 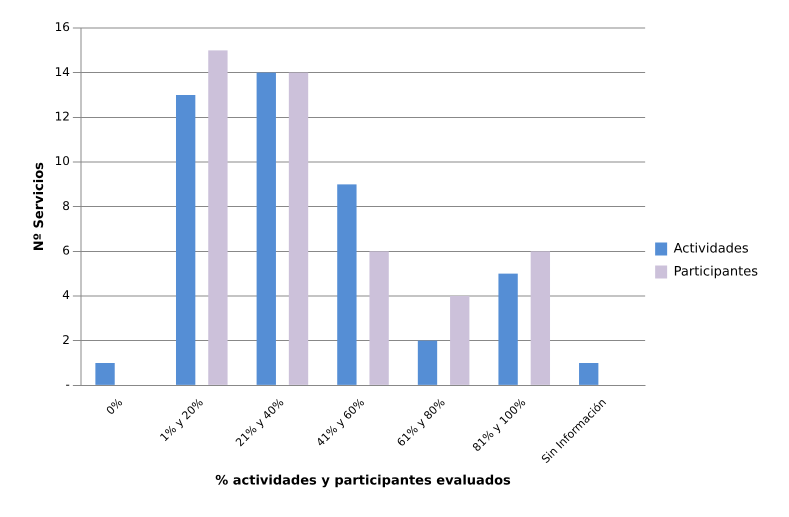 What do you see at coordinates (62, 71) in the screenshot?
I see `y-tick-label: 14` at bounding box center [62, 71].